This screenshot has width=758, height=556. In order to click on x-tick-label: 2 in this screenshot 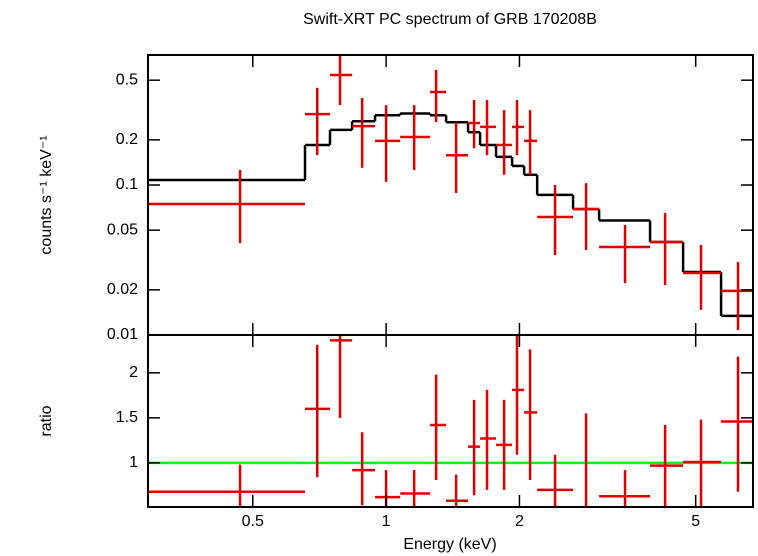, I will do `click(519, 521)`.